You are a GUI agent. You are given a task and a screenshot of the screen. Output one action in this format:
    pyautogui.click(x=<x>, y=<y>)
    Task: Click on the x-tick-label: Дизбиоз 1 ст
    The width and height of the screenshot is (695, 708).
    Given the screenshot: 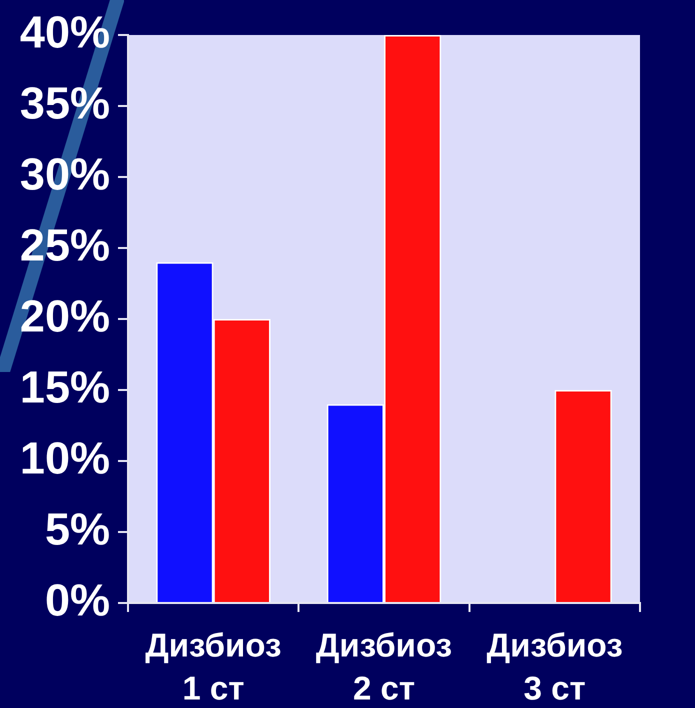 What is the action you would take?
    pyautogui.click(x=213, y=666)
    